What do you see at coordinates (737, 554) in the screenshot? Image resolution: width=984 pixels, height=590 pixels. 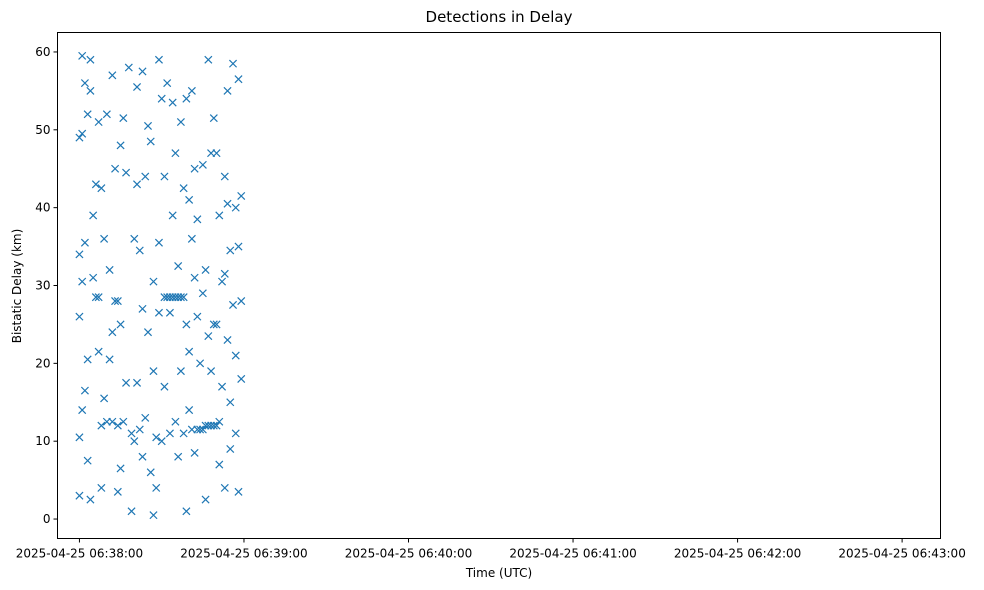 I see `x-tick-label: 2025-04-25 06:42:00` at bounding box center [737, 554].